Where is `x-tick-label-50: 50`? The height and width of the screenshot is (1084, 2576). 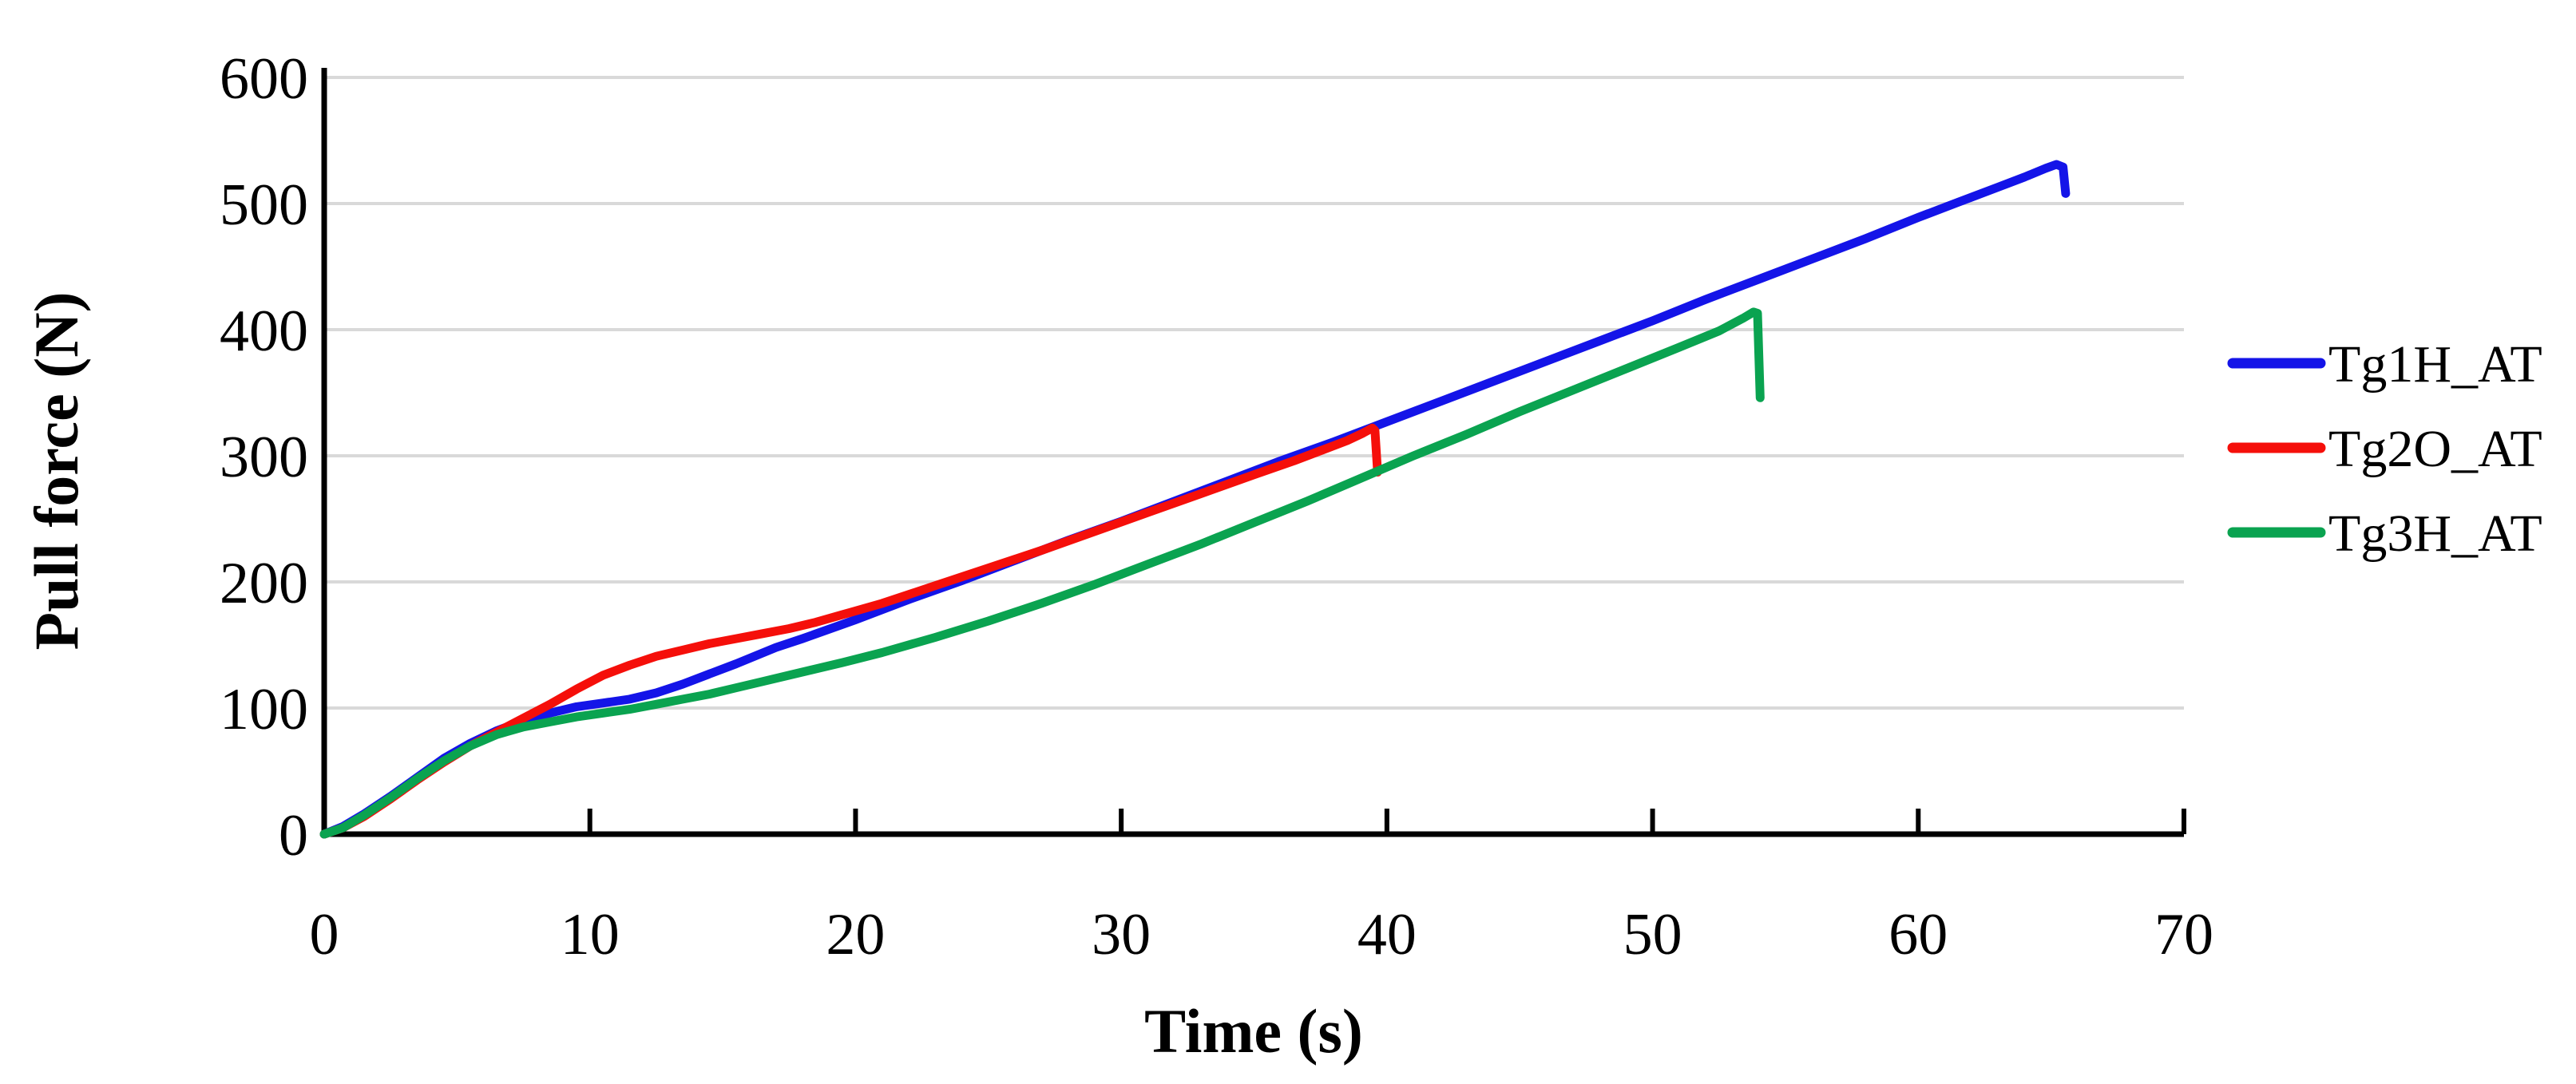 x-tick-label-50: 50 is located at coordinates (1652, 934).